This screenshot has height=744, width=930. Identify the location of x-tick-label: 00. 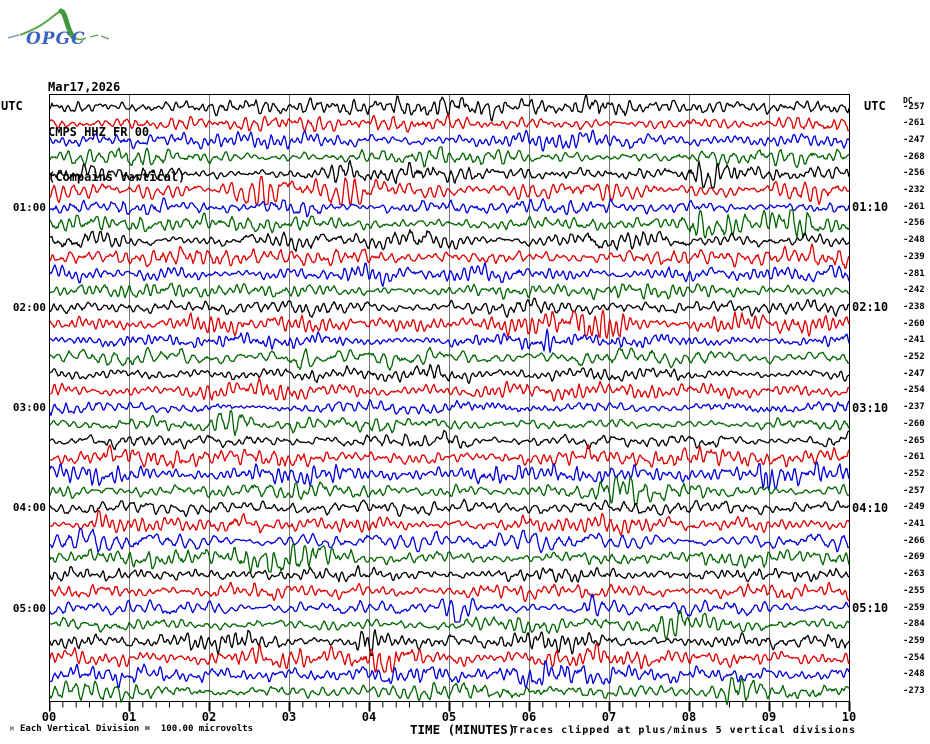
(49, 717).